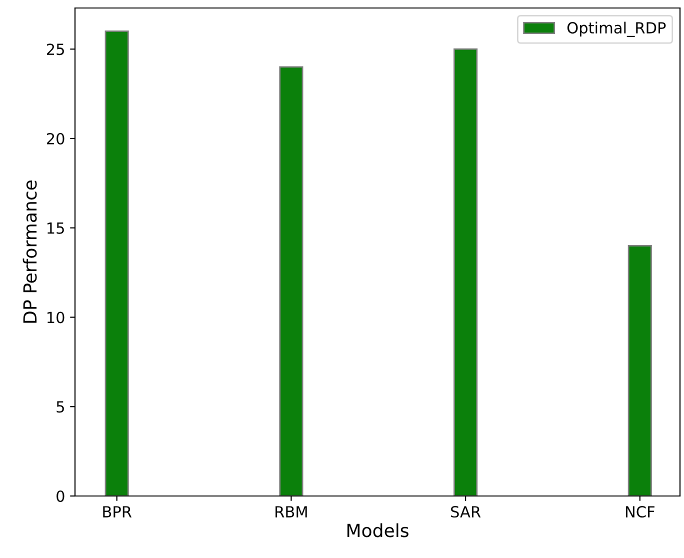 The height and width of the screenshot is (558, 684). Describe the element at coordinates (60, 496) in the screenshot. I see `y-tick-label: 0` at that location.